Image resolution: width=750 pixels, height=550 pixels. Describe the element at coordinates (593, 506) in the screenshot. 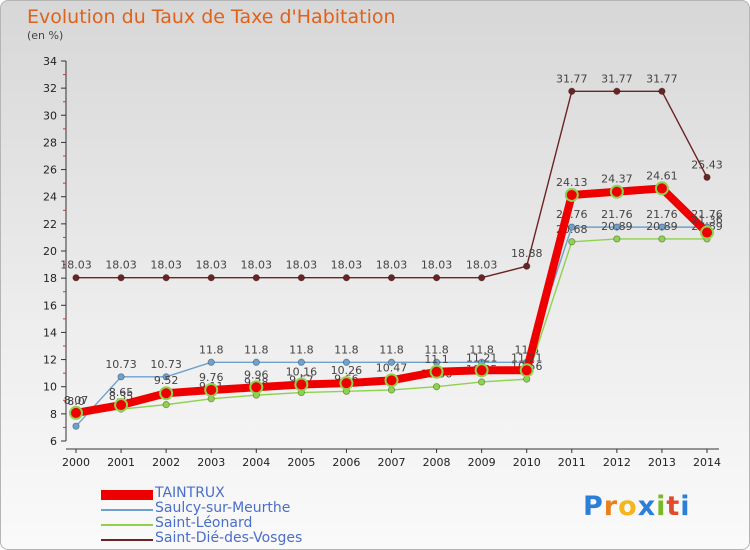

I see `logo-letter: P` at that location.